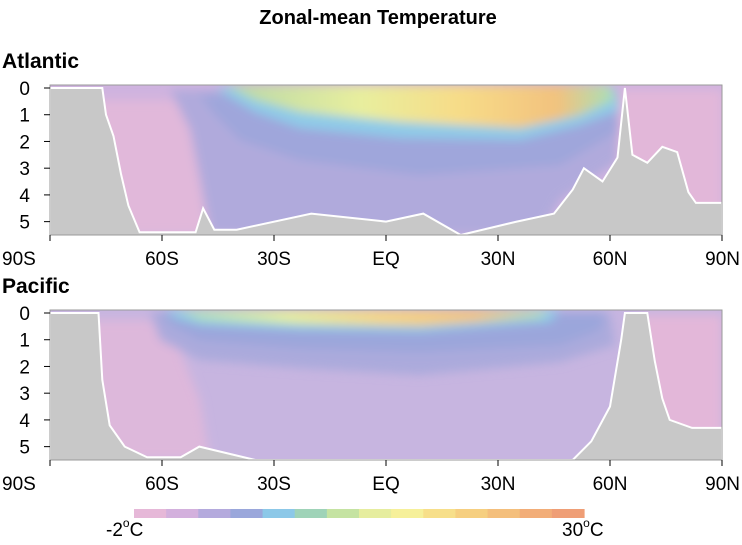 The height and width of the screenshot is (545, 742). Describe the element at coordinates (36, 286) in the screenshot. I see `panel-label-pacific: Pacific` at that location.